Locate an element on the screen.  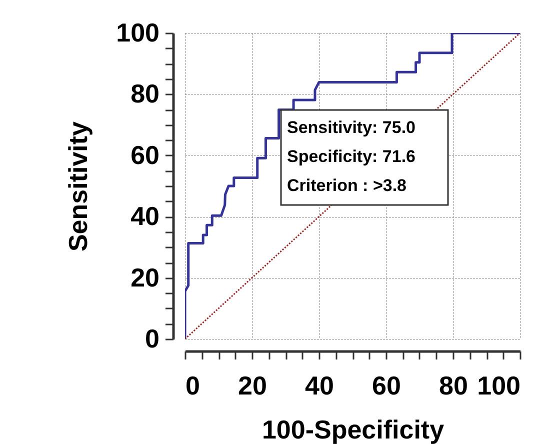
y-tick-label: 0 is located at coordinates (152, 339).